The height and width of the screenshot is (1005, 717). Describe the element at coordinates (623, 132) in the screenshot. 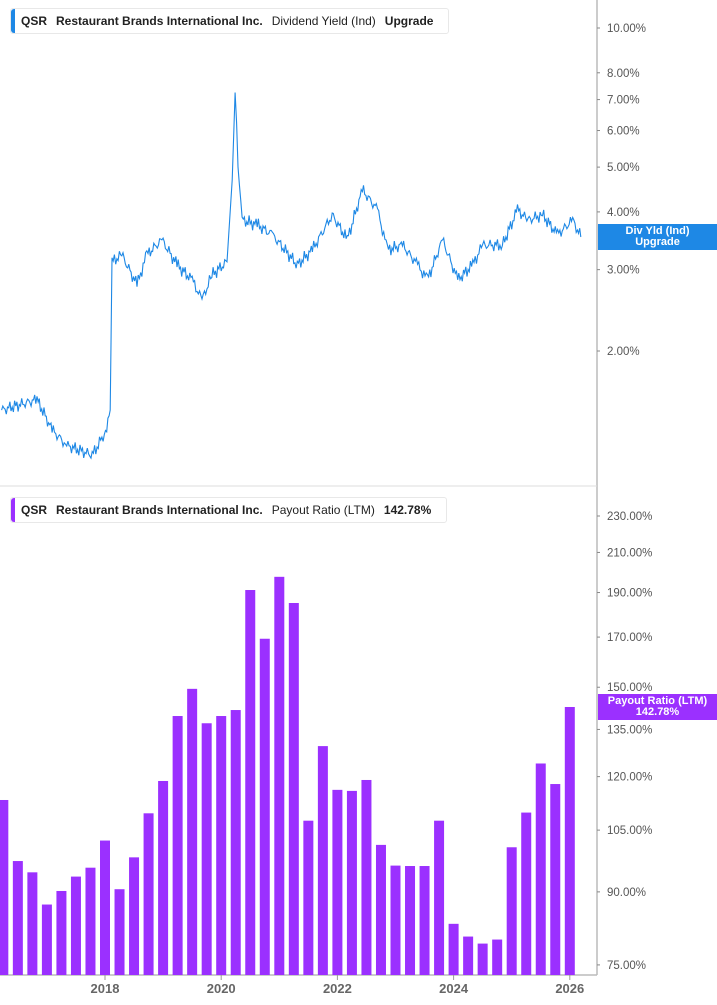

I see `y-tick-label: 6.00%` at that location.